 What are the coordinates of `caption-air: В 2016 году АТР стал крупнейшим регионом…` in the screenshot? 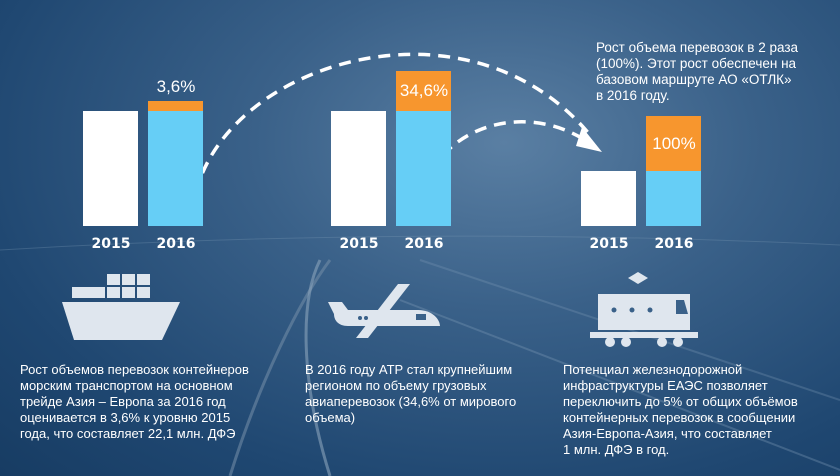 It's located at (411, 393).